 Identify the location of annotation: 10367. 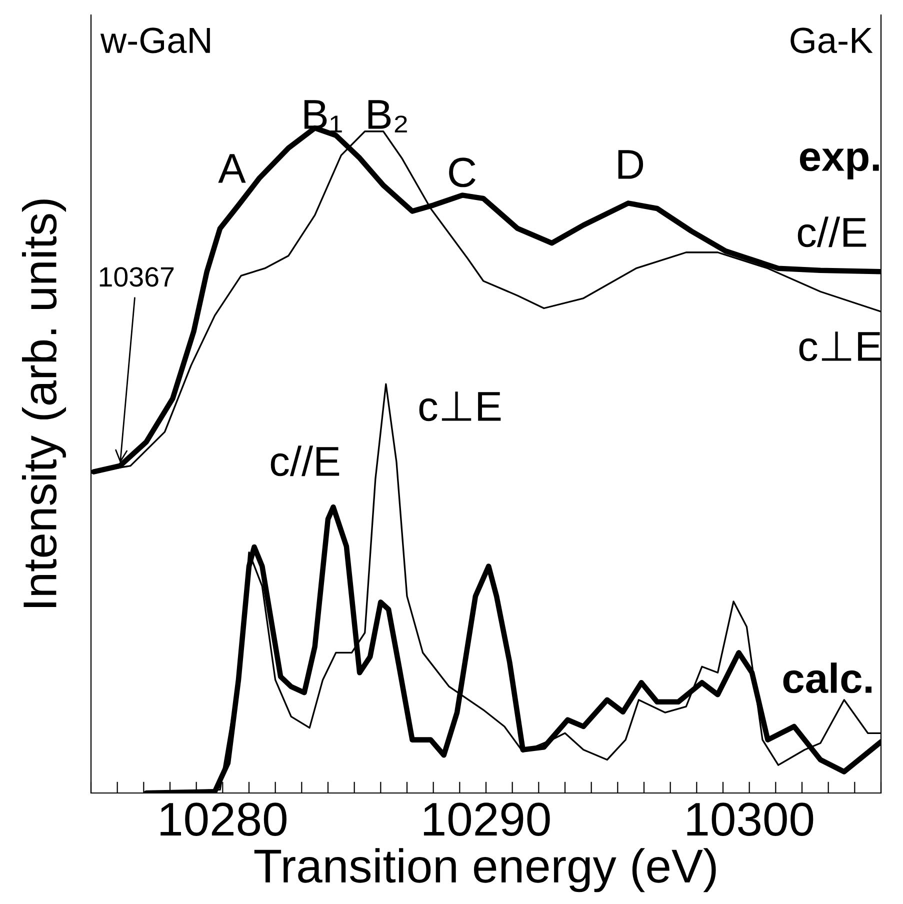
(137, 277).